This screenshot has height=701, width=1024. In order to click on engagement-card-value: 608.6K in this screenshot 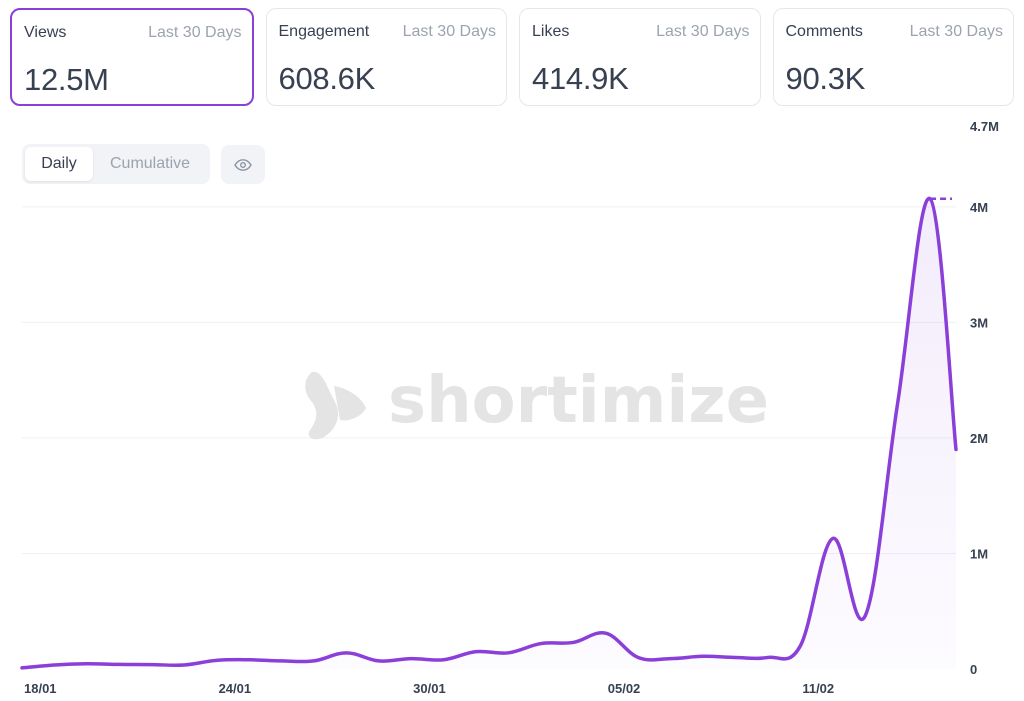, I will do `click(327, 78)`.